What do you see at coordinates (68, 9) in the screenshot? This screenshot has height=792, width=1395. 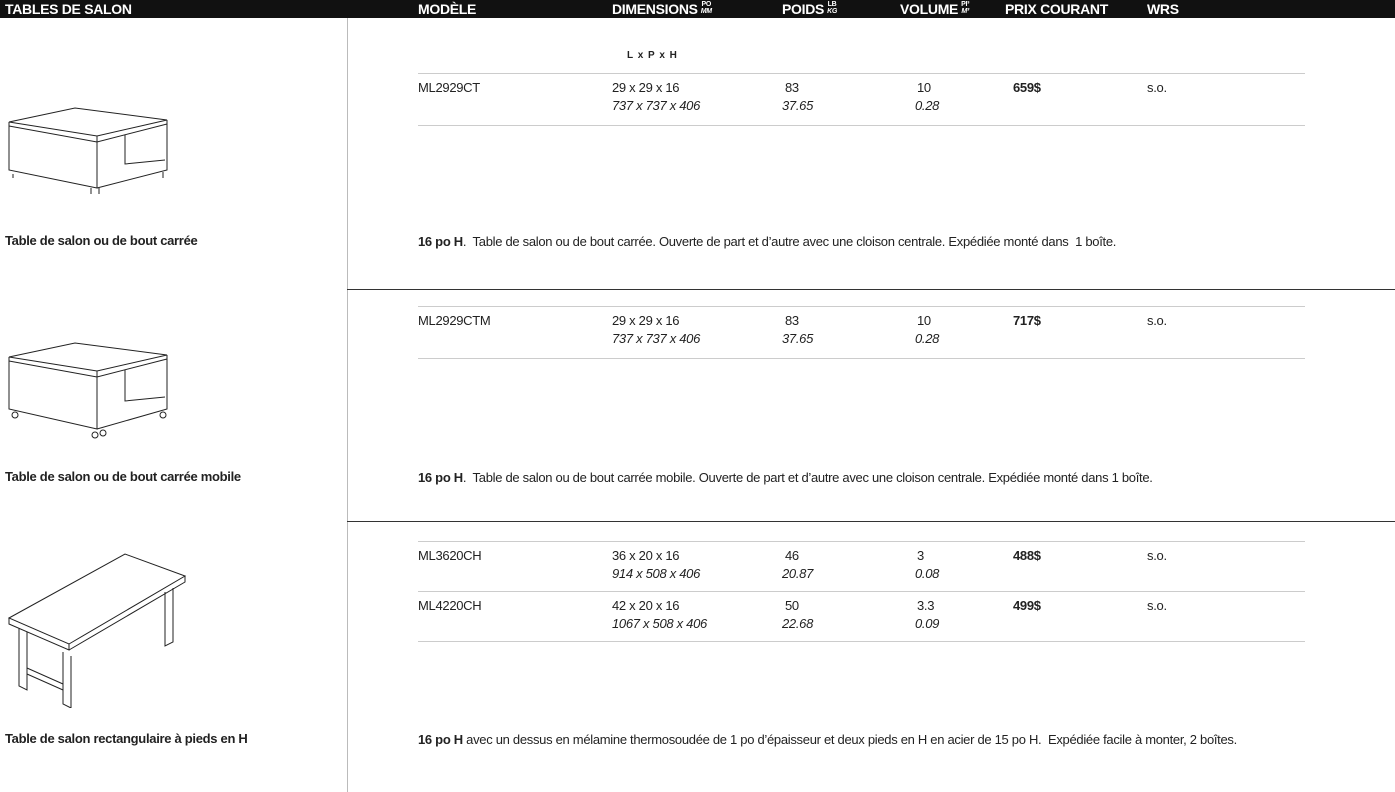 I see `section-title: TABLES DE SALON` at bounding box center [68, 9].